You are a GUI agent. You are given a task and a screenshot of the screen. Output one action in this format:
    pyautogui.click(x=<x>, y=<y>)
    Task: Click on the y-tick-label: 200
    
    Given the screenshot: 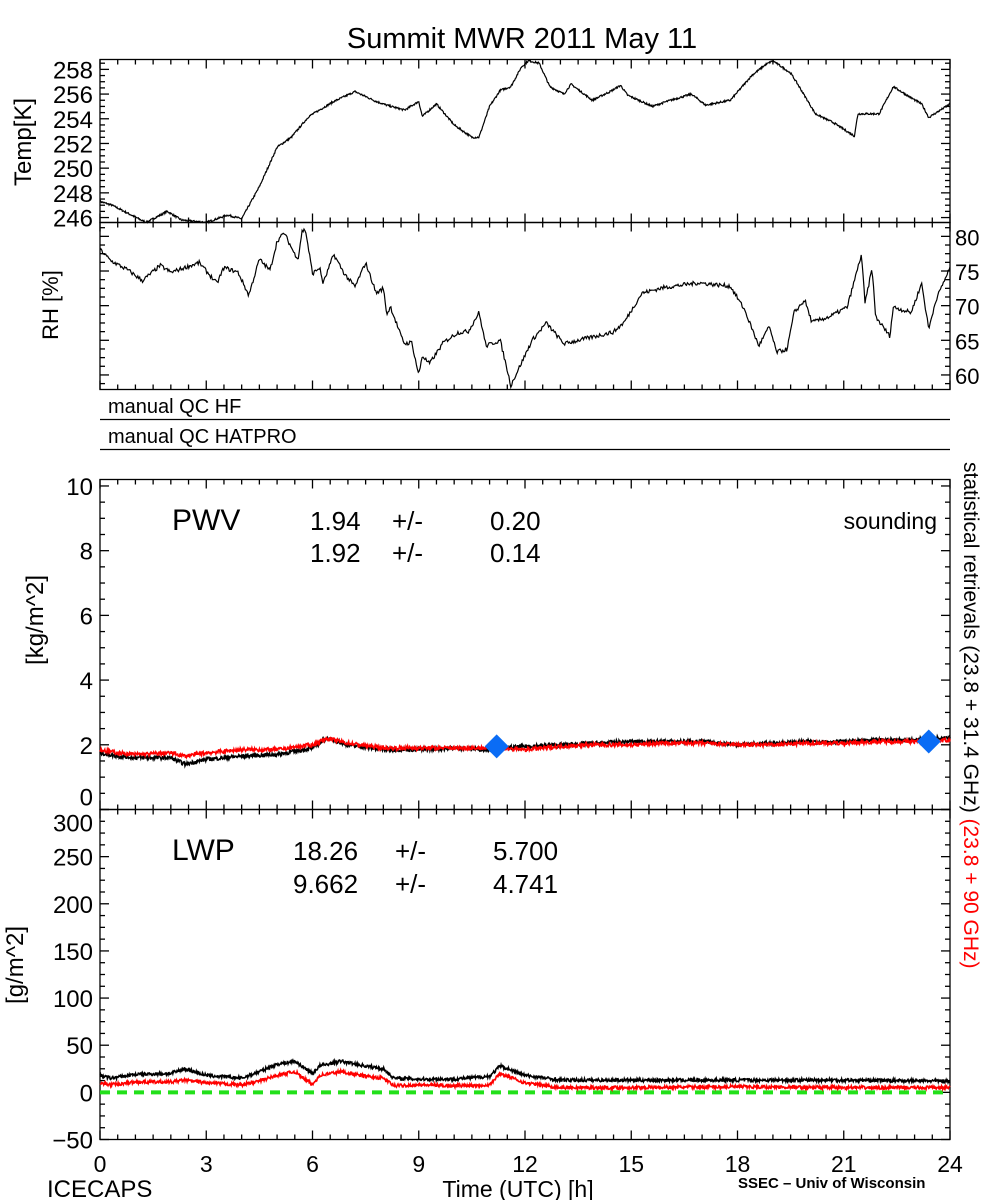 What is the action you would take?
    pyautogui.click(x=73, y=905)
    